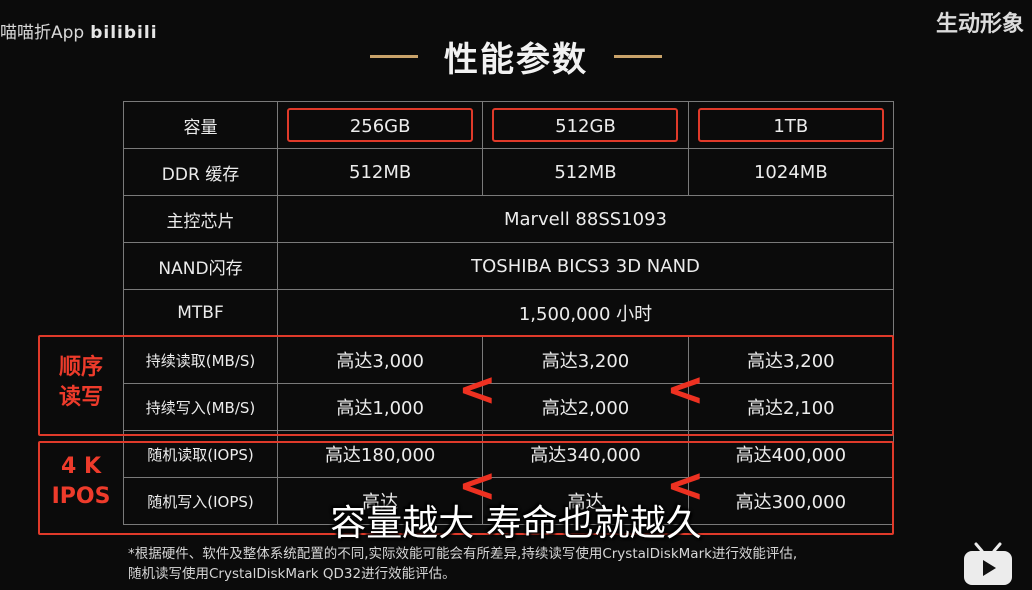 This screenshot has height=590, width=1032. What do you see at coordinates (516, 60) in the screenshot?
I see `page-title: 性能参数` at bounding box center [516, 60].